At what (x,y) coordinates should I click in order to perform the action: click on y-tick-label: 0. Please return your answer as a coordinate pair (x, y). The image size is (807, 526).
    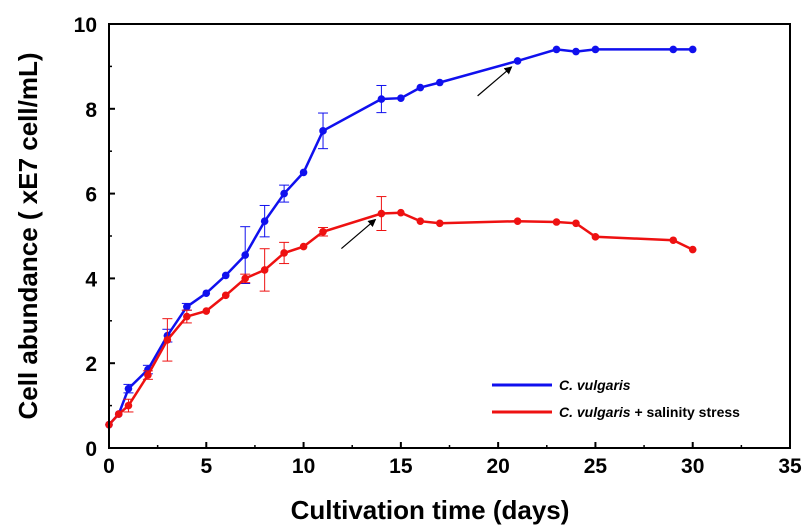
    Looking at the image, I should click on (91, 449).